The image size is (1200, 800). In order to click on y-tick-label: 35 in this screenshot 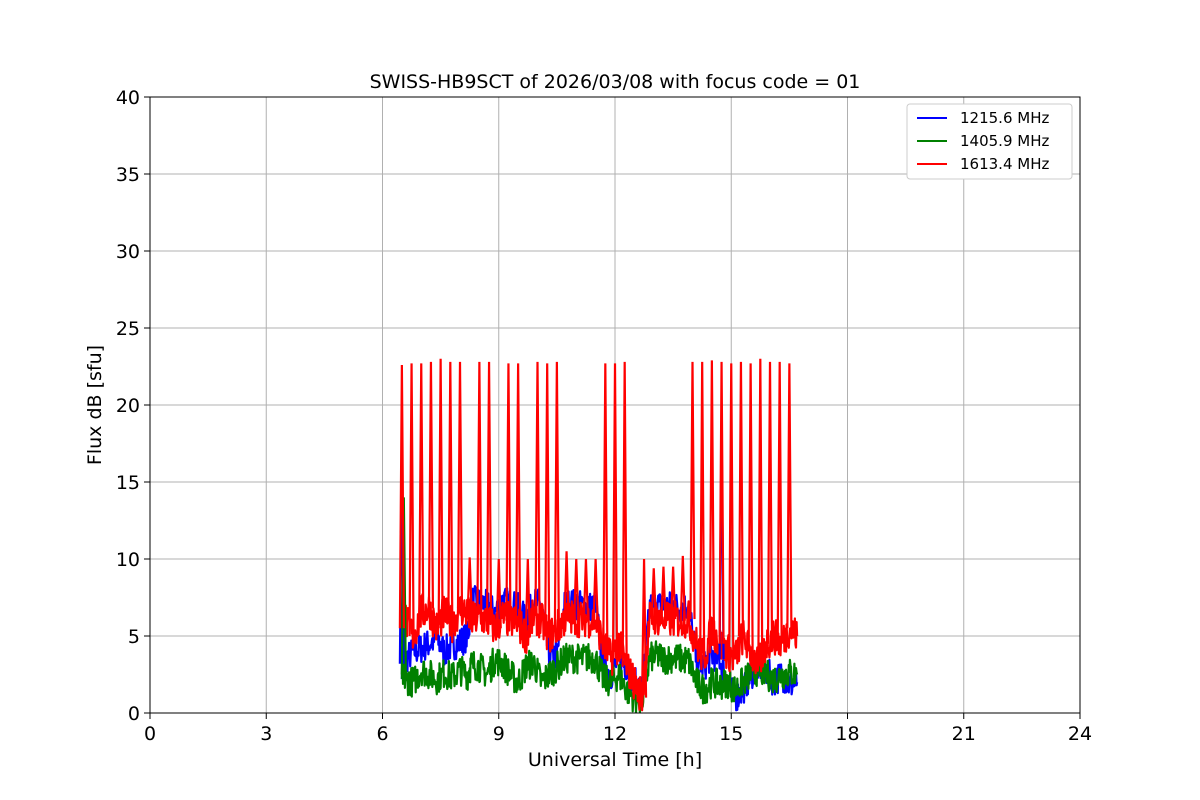, I will do `click(128, 175)`.